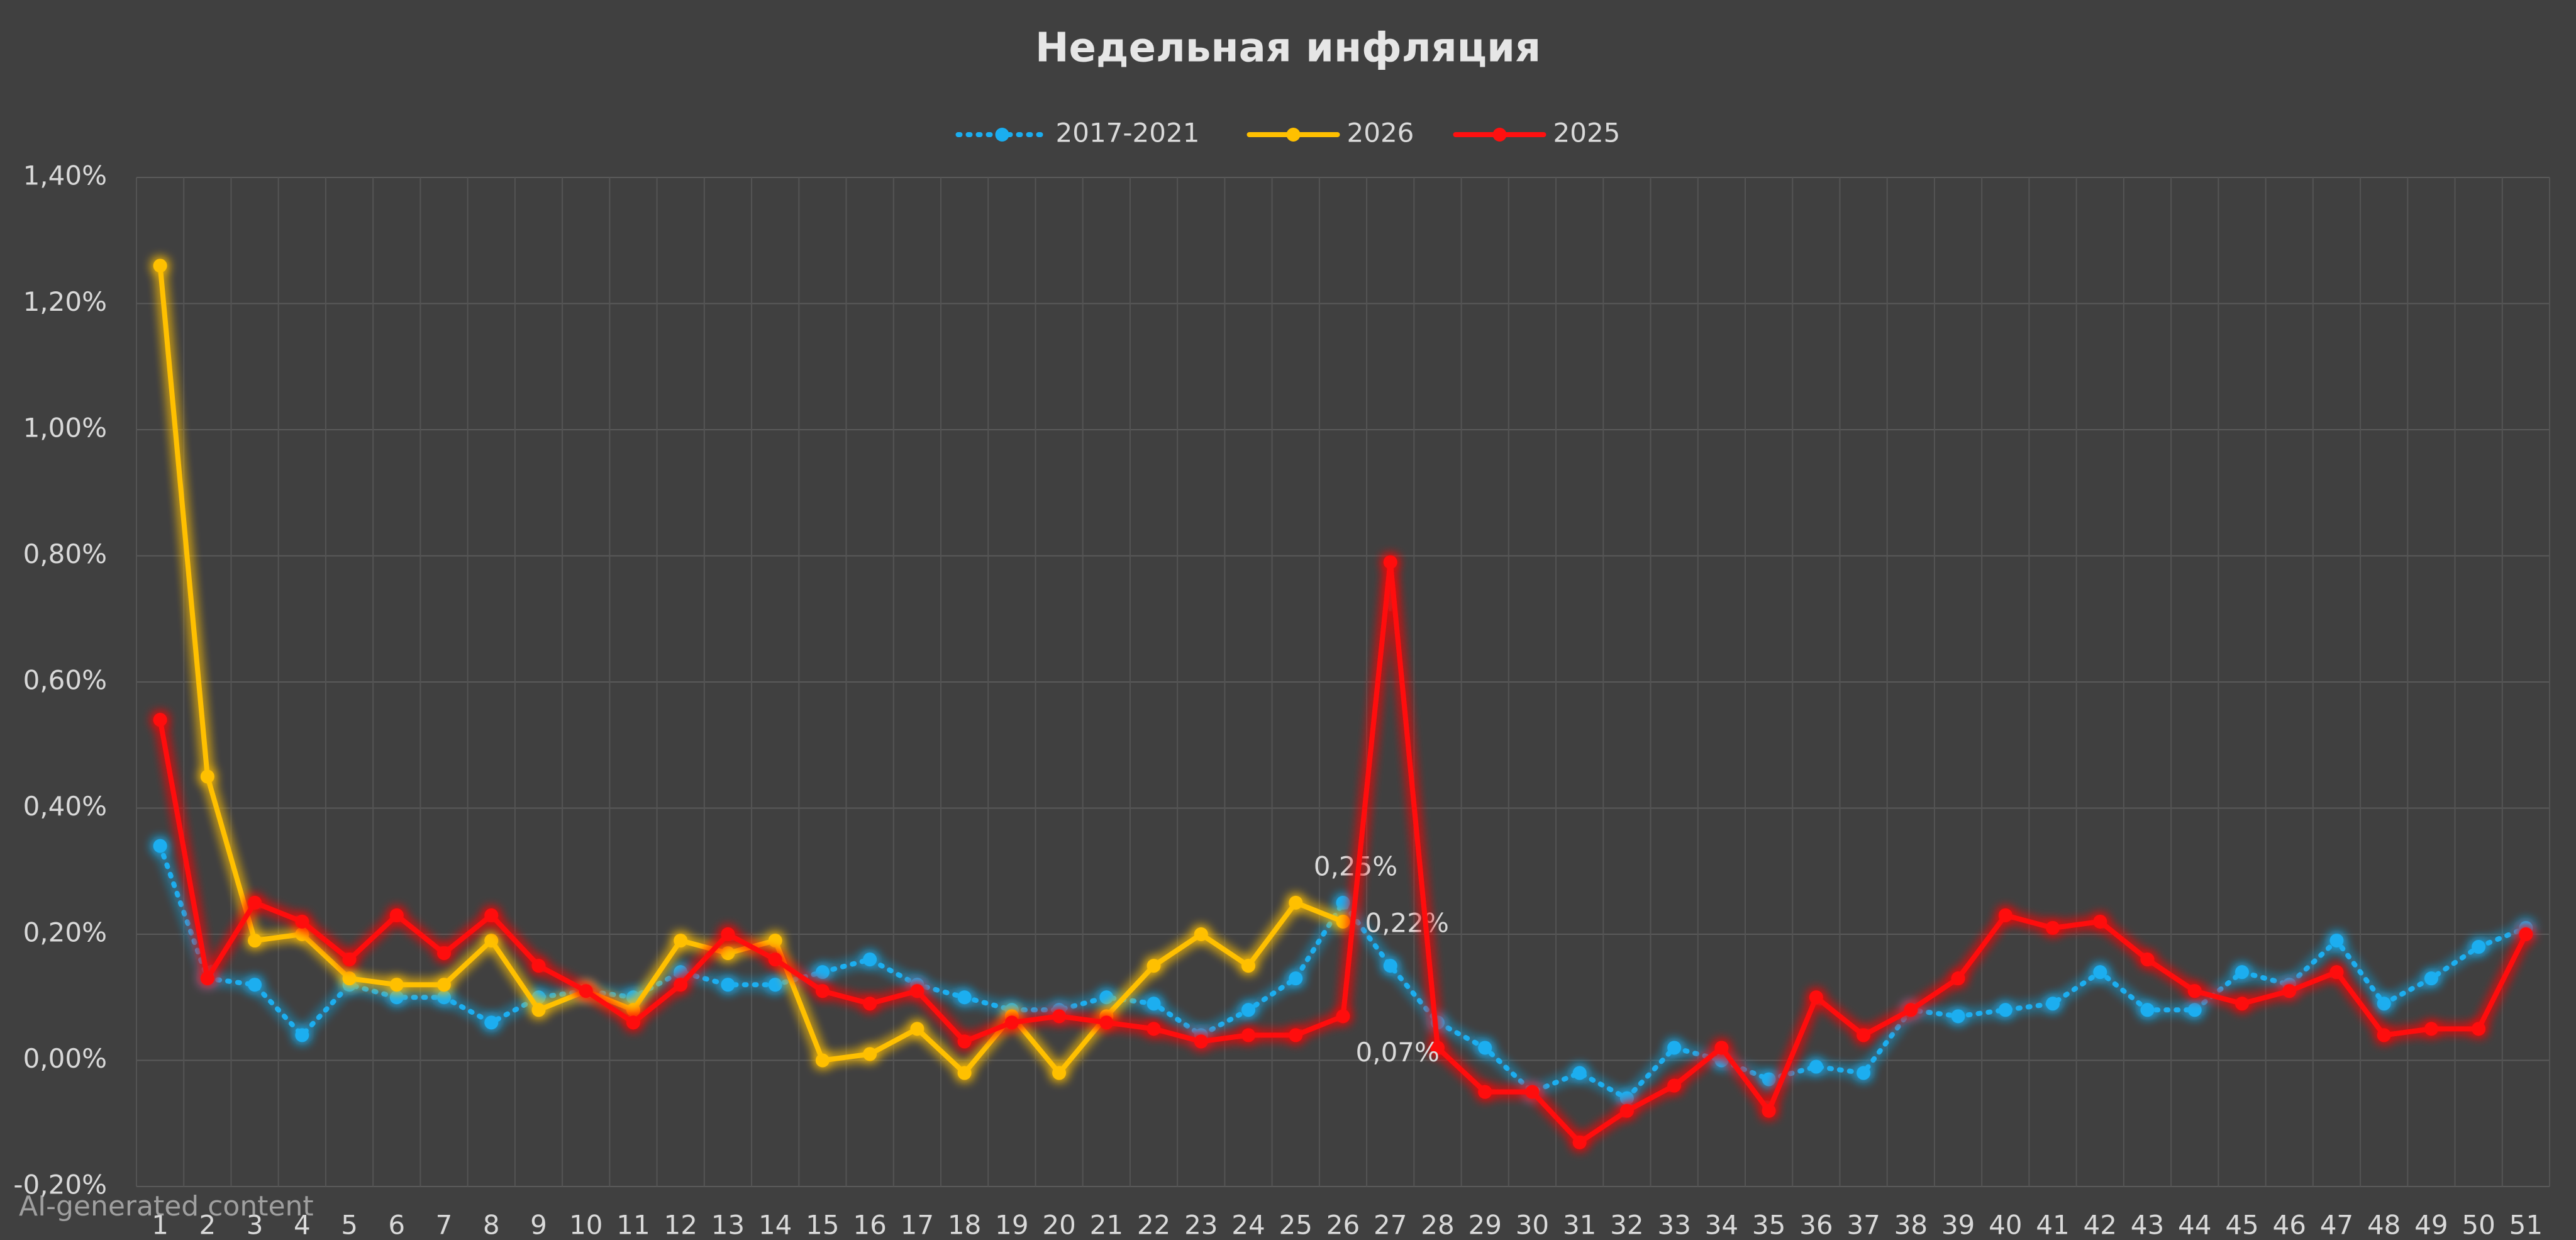 This screenshot has height=1240, width=2576. Describe the element at coordinates (1958, 1225) in the screenshot. I see `x-tick-label: 39` at that location.